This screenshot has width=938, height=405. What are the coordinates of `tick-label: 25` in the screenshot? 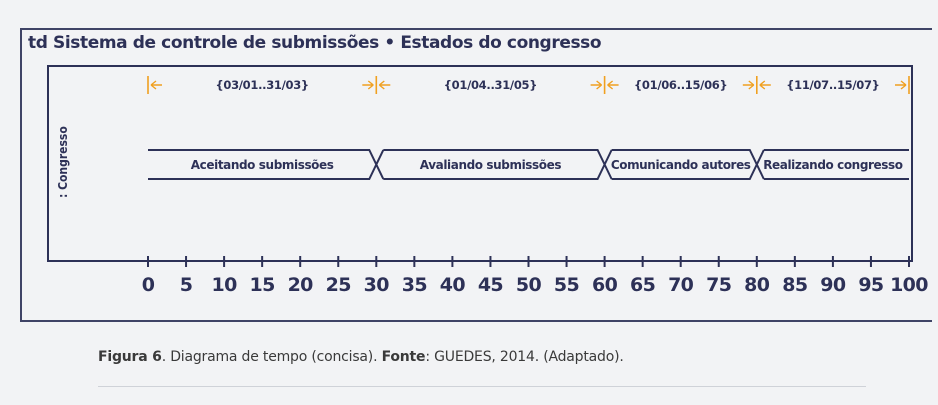 It's located at (338, 285).